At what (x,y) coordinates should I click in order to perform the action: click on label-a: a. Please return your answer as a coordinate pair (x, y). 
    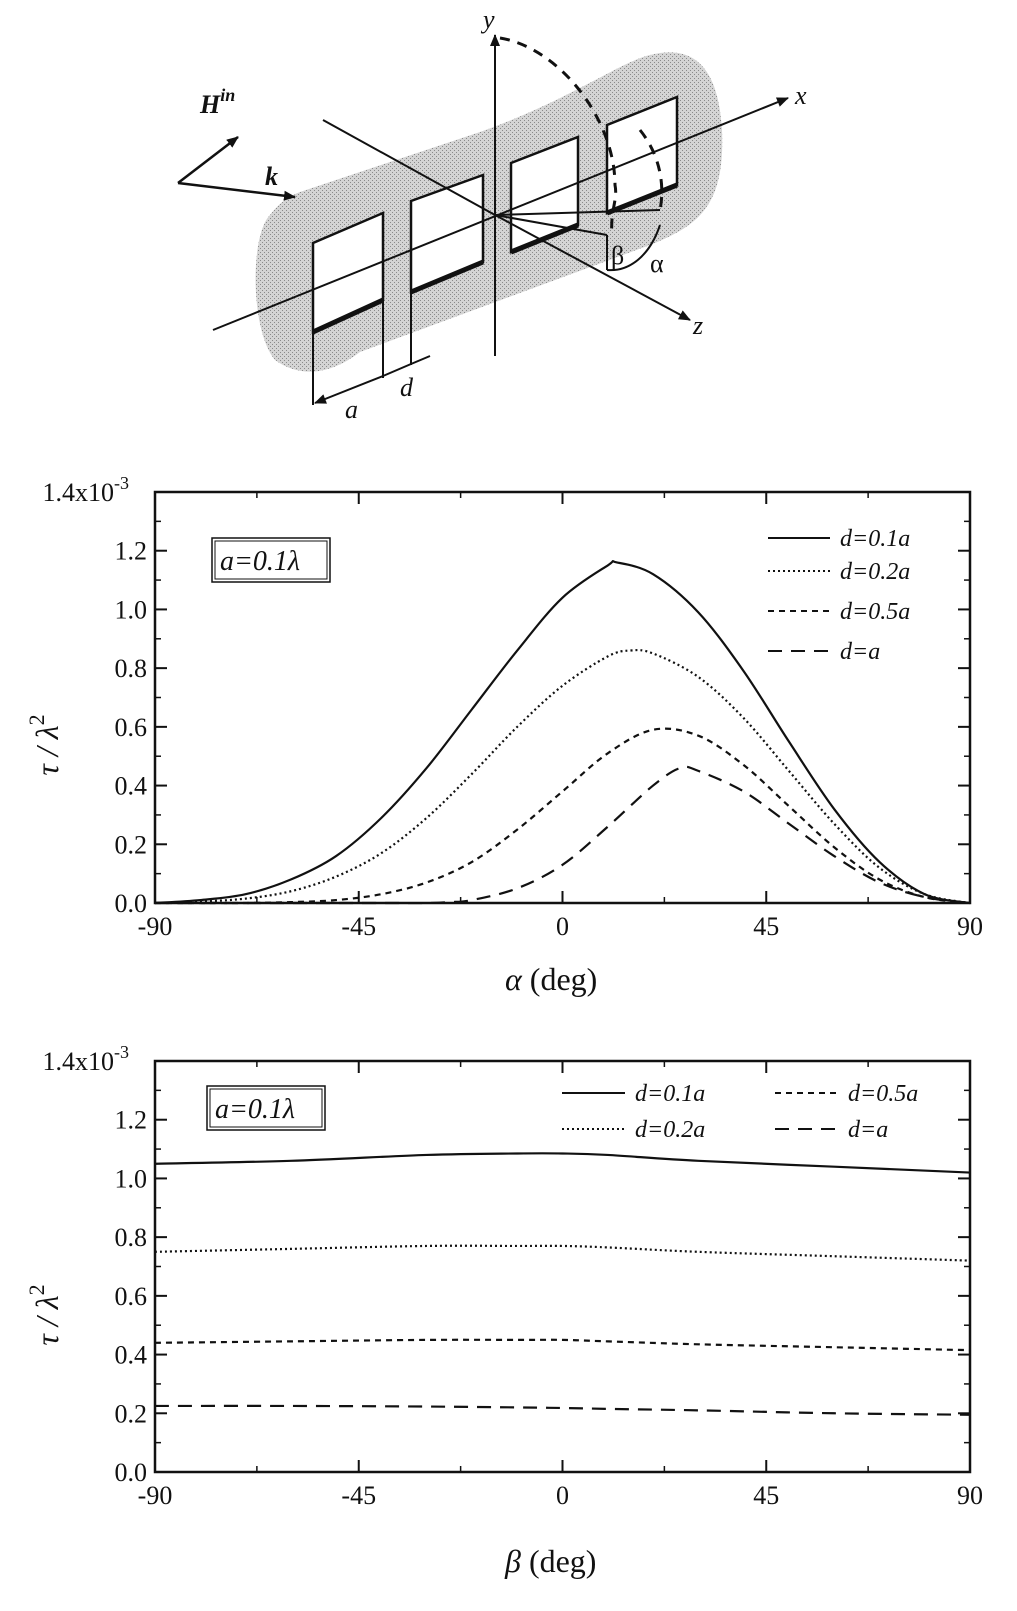
    Looking at the image, I should click on (351, 409).